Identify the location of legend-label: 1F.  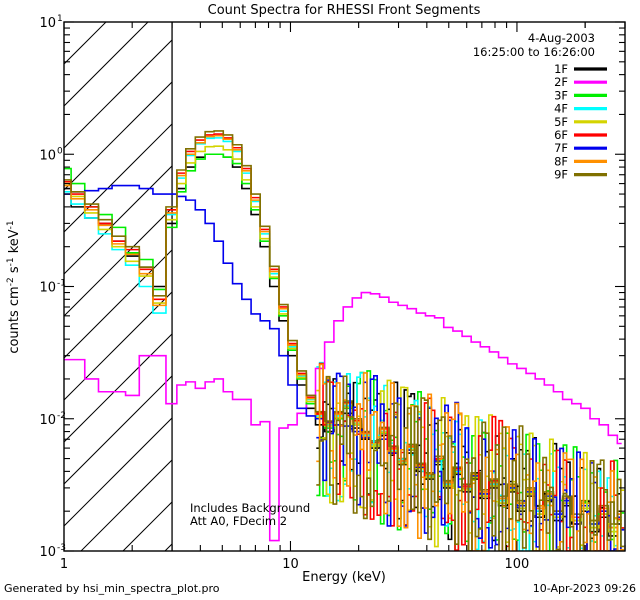
(561, 69).